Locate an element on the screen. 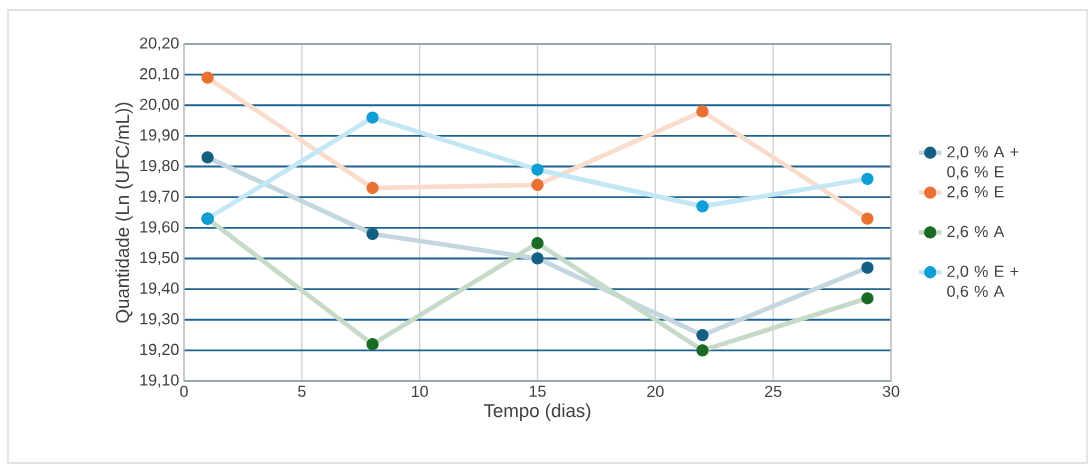 Image resolution: width=1088 pixels, height=464 pixels. y-tick-label: 20,20 is located at coordinates (159, 44).